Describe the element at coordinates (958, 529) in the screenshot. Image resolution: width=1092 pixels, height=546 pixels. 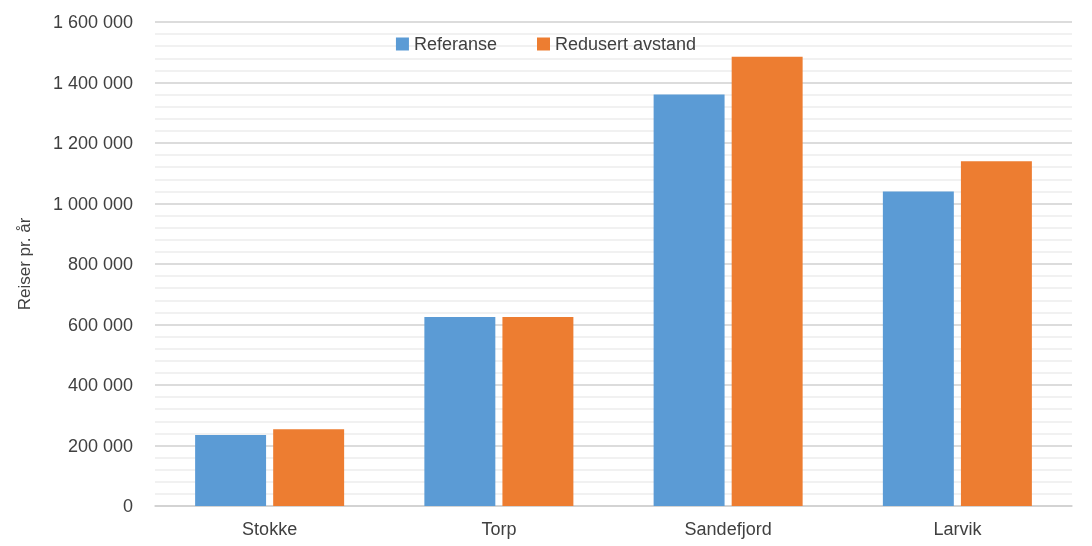
I see `x-tick-label: Larvik` at that location.